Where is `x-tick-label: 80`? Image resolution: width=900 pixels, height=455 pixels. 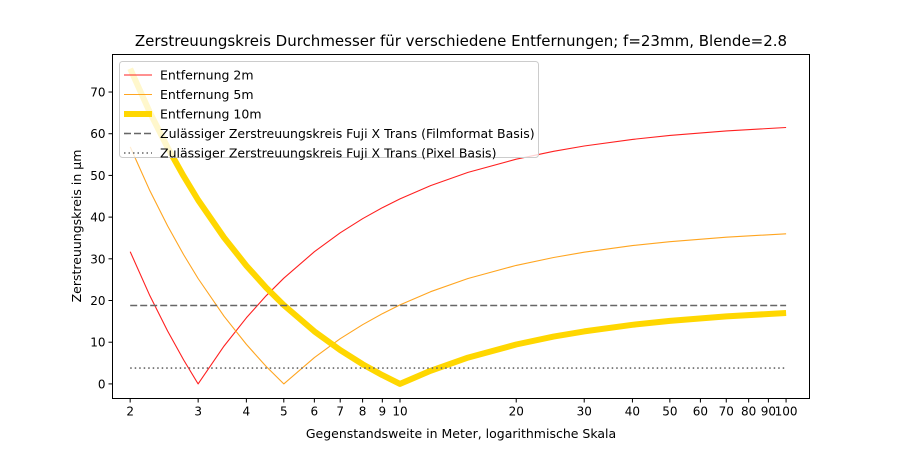 x-tick-label: 80 is located at coordinates (748, 412).